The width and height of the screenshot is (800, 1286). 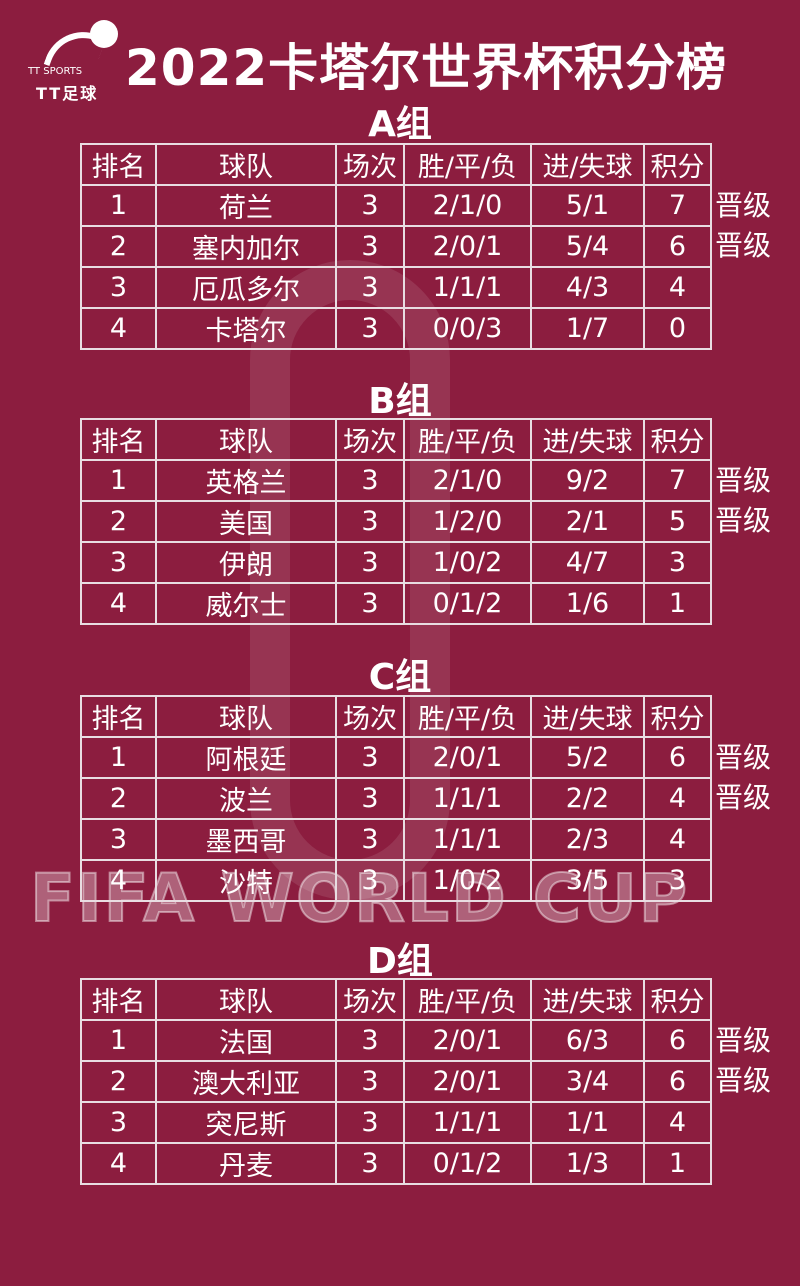 What do you see at coordinates (467, 521) in the screenshot?
I see `win-draw-loss-cell: 1/2/0` at bounding box center [467, 521].